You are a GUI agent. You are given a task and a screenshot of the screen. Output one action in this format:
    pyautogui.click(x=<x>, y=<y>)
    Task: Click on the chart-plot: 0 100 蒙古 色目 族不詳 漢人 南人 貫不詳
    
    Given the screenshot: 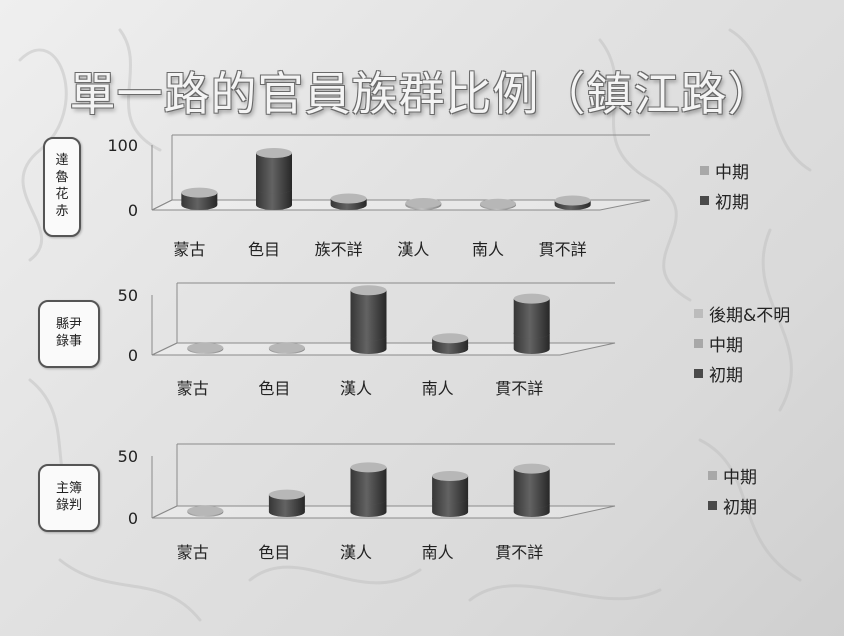 What is the action you would take?
    pyautogui.click(x=379, y=196)
    